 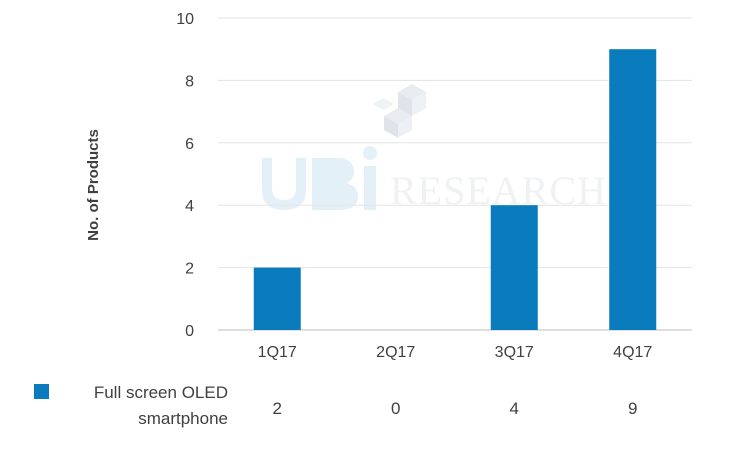 What do you see at coordinates (185, 175) in the screenshot?
I see `y-tick-labels: 0 2 4 6 8 10` at bounding box center [185, 175].